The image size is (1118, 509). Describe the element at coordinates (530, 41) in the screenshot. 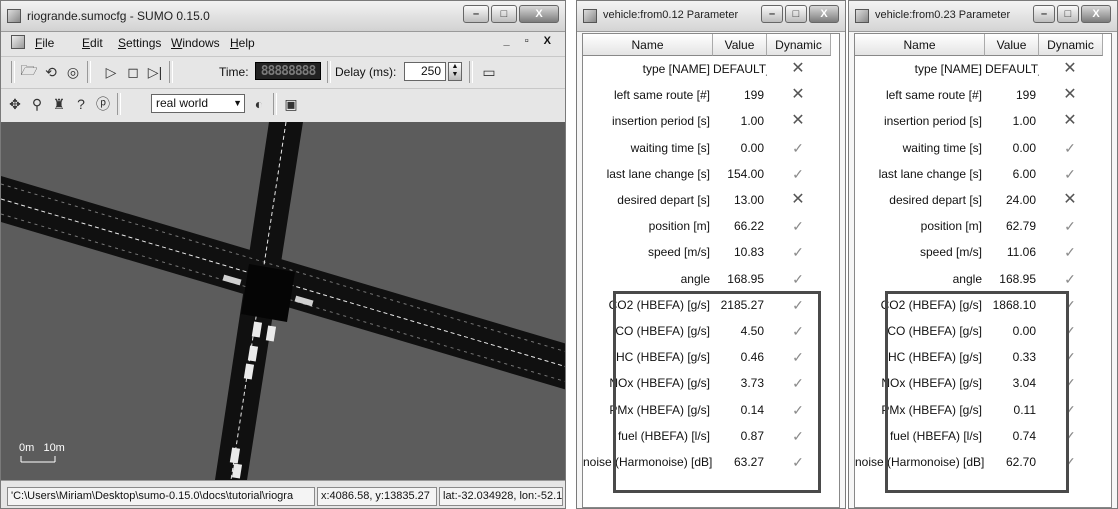

I see `mdi-window-controls: _ ▫ X` at that location.